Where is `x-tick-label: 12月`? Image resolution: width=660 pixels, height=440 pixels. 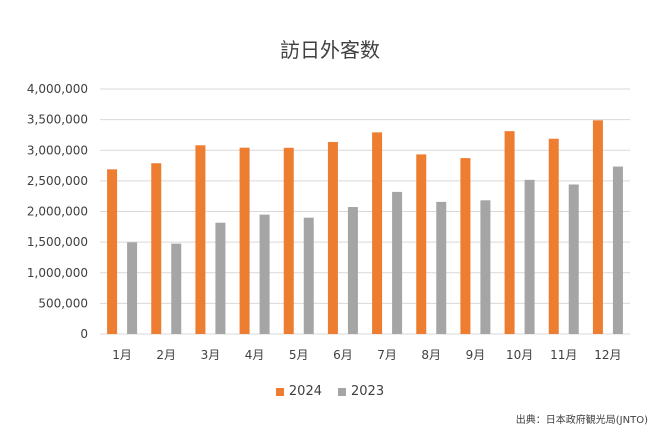
x-tick-label: 12月 is located at coordinates (607, 355).